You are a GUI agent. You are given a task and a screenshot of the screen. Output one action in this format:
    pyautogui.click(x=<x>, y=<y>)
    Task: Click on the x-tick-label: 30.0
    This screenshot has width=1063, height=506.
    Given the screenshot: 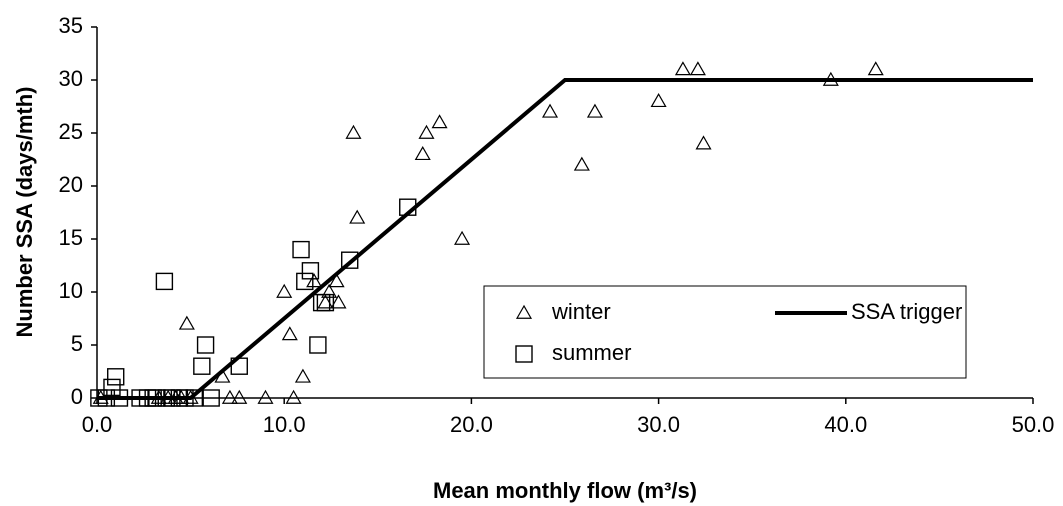 What is the action you would take?
    pyautogui.click(x=658, y=424)
    